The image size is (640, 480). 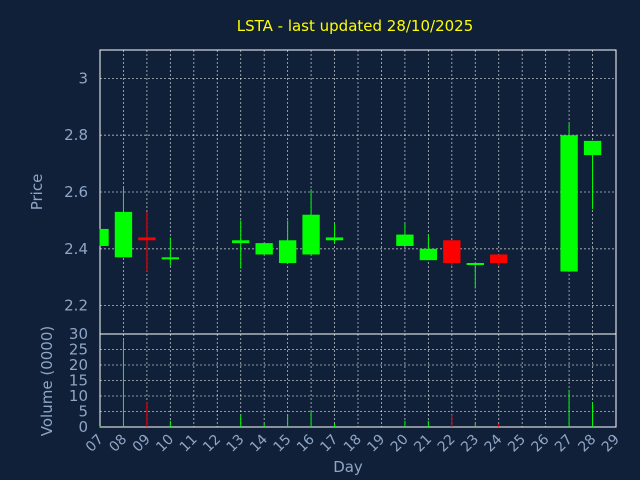 What do you see at coordinates (541, 443) in the screenshot?
I see `x-tick-label: 26` at bounding box center [541, 443].